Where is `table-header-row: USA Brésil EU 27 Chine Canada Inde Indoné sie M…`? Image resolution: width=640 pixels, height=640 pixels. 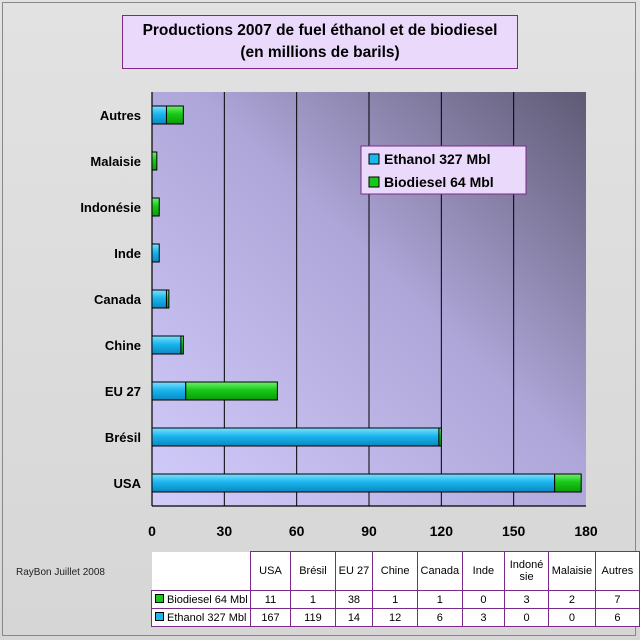 table-header-row: USA Brésil EU 27 Chine Canada Inde Indoné sie M… is located at coordinates (395, 571).